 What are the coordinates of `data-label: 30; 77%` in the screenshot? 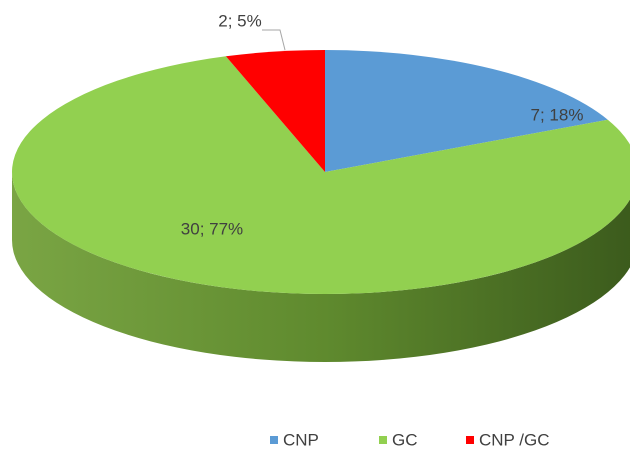 It's located at (212, 228).